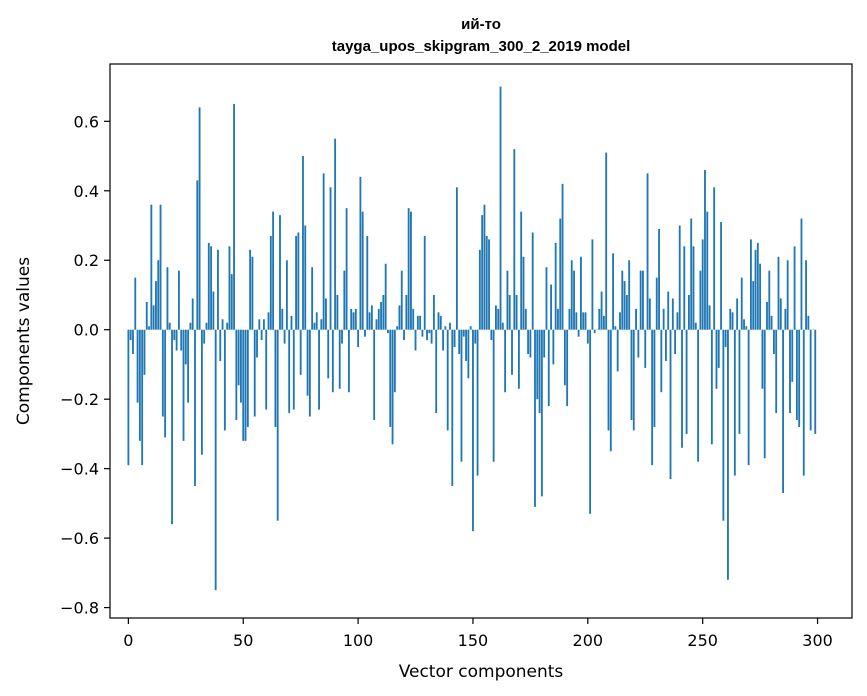  Describe the element at coordinates (481, 46) in the screenshot. I see `chart-subtitle: tayga_upos_skipgram_300_2_2019 model` at that location.